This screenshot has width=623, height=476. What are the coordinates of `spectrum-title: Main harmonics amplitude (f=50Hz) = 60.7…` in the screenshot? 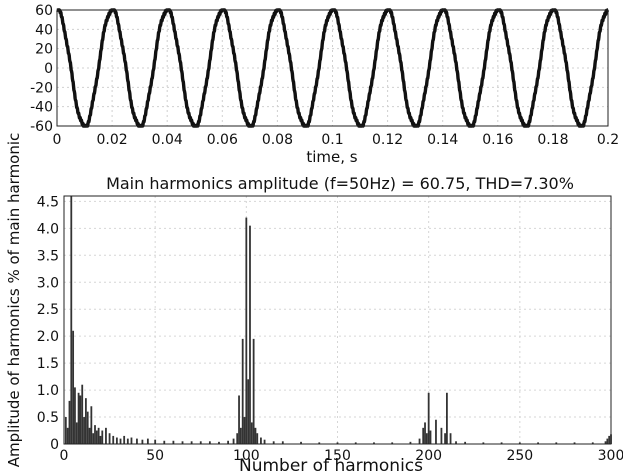 It's located at (340, 183).